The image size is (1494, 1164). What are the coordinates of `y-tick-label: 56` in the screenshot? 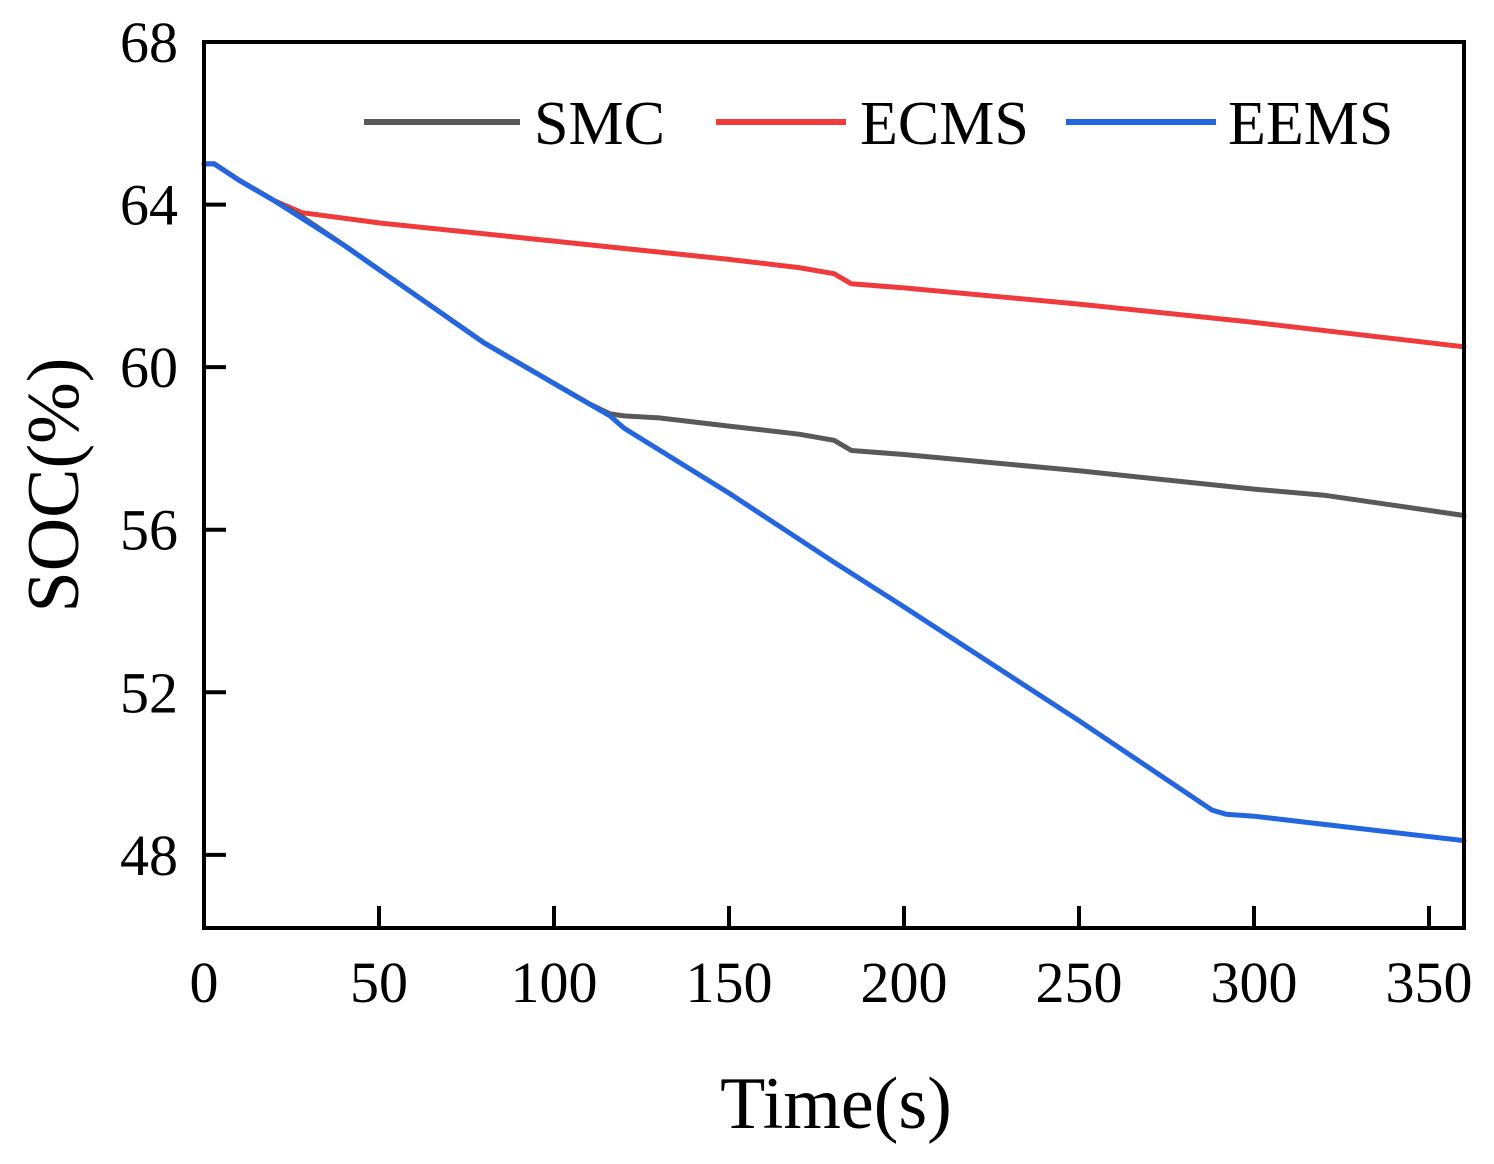 It's located at (149, 530).